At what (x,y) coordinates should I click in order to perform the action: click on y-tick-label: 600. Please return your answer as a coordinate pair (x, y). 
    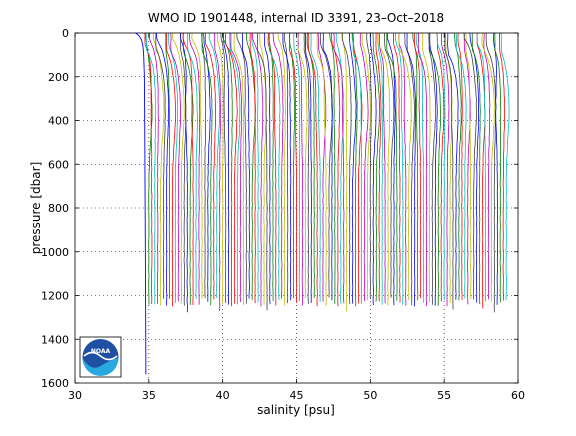
    Looking at the image, I should click on (58, 164).